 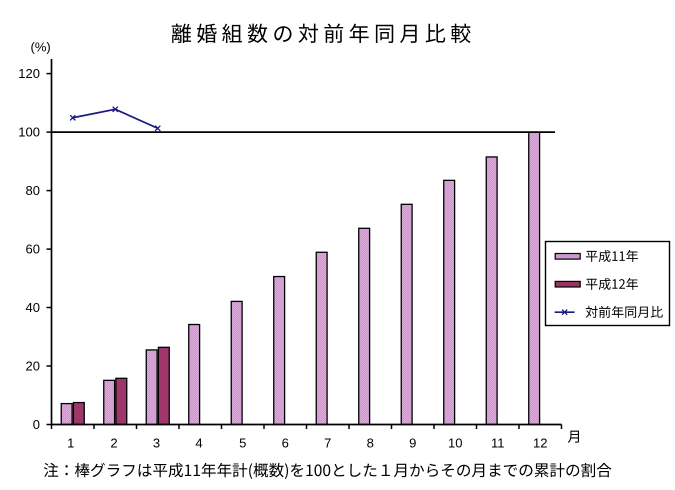 I want to click on svg-text: 7, so click(x=327, y=443).